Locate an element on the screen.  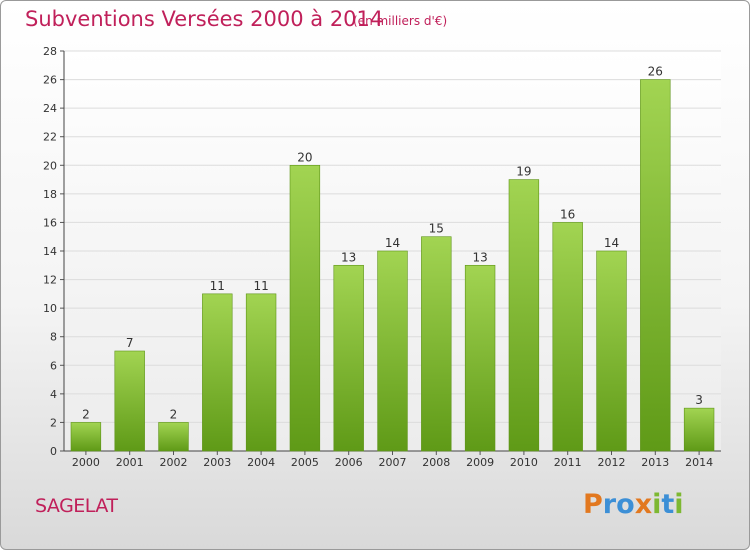
bar-2005 is located at coordinates (305, 308).